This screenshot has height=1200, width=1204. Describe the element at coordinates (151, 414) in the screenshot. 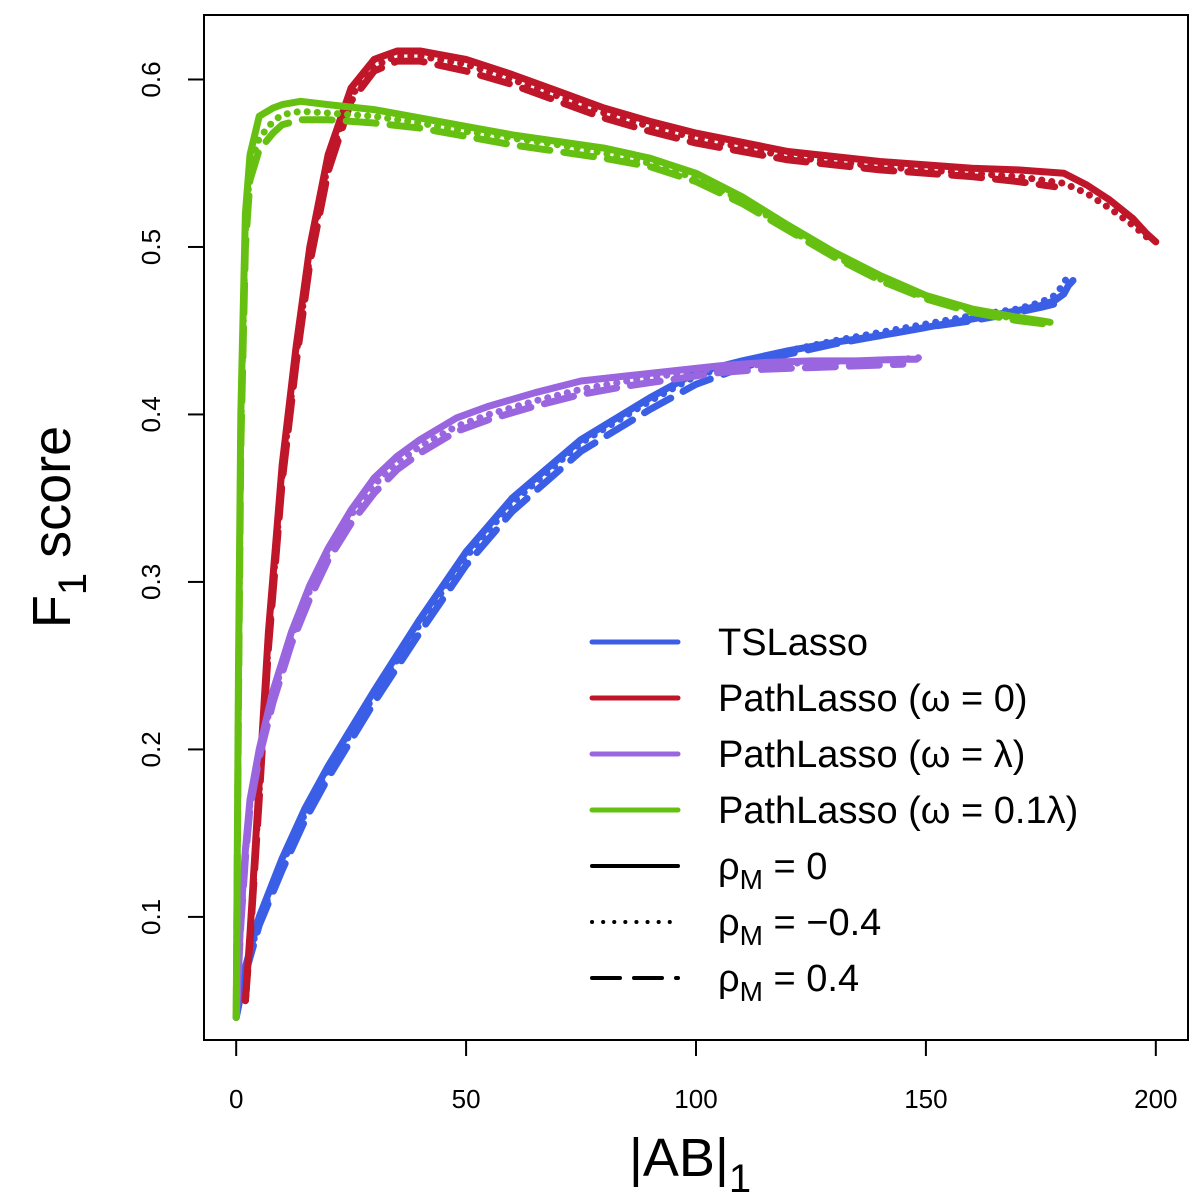

I see `y-tick-label-3: 0.4` at that location.